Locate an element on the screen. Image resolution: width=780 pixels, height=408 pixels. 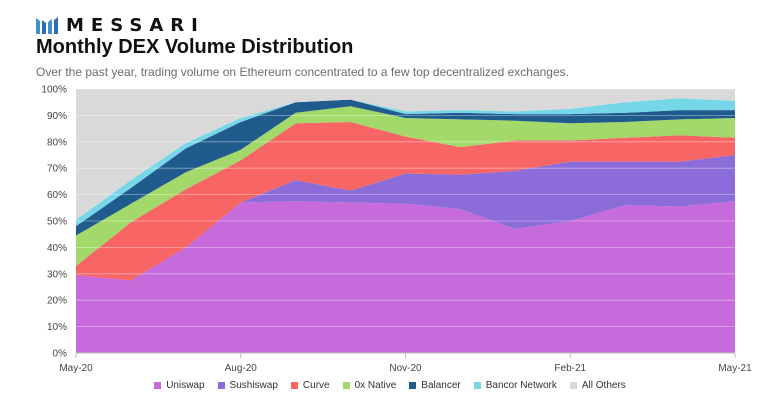
y-tick-label: 30% is located at coordinates (57, 274).